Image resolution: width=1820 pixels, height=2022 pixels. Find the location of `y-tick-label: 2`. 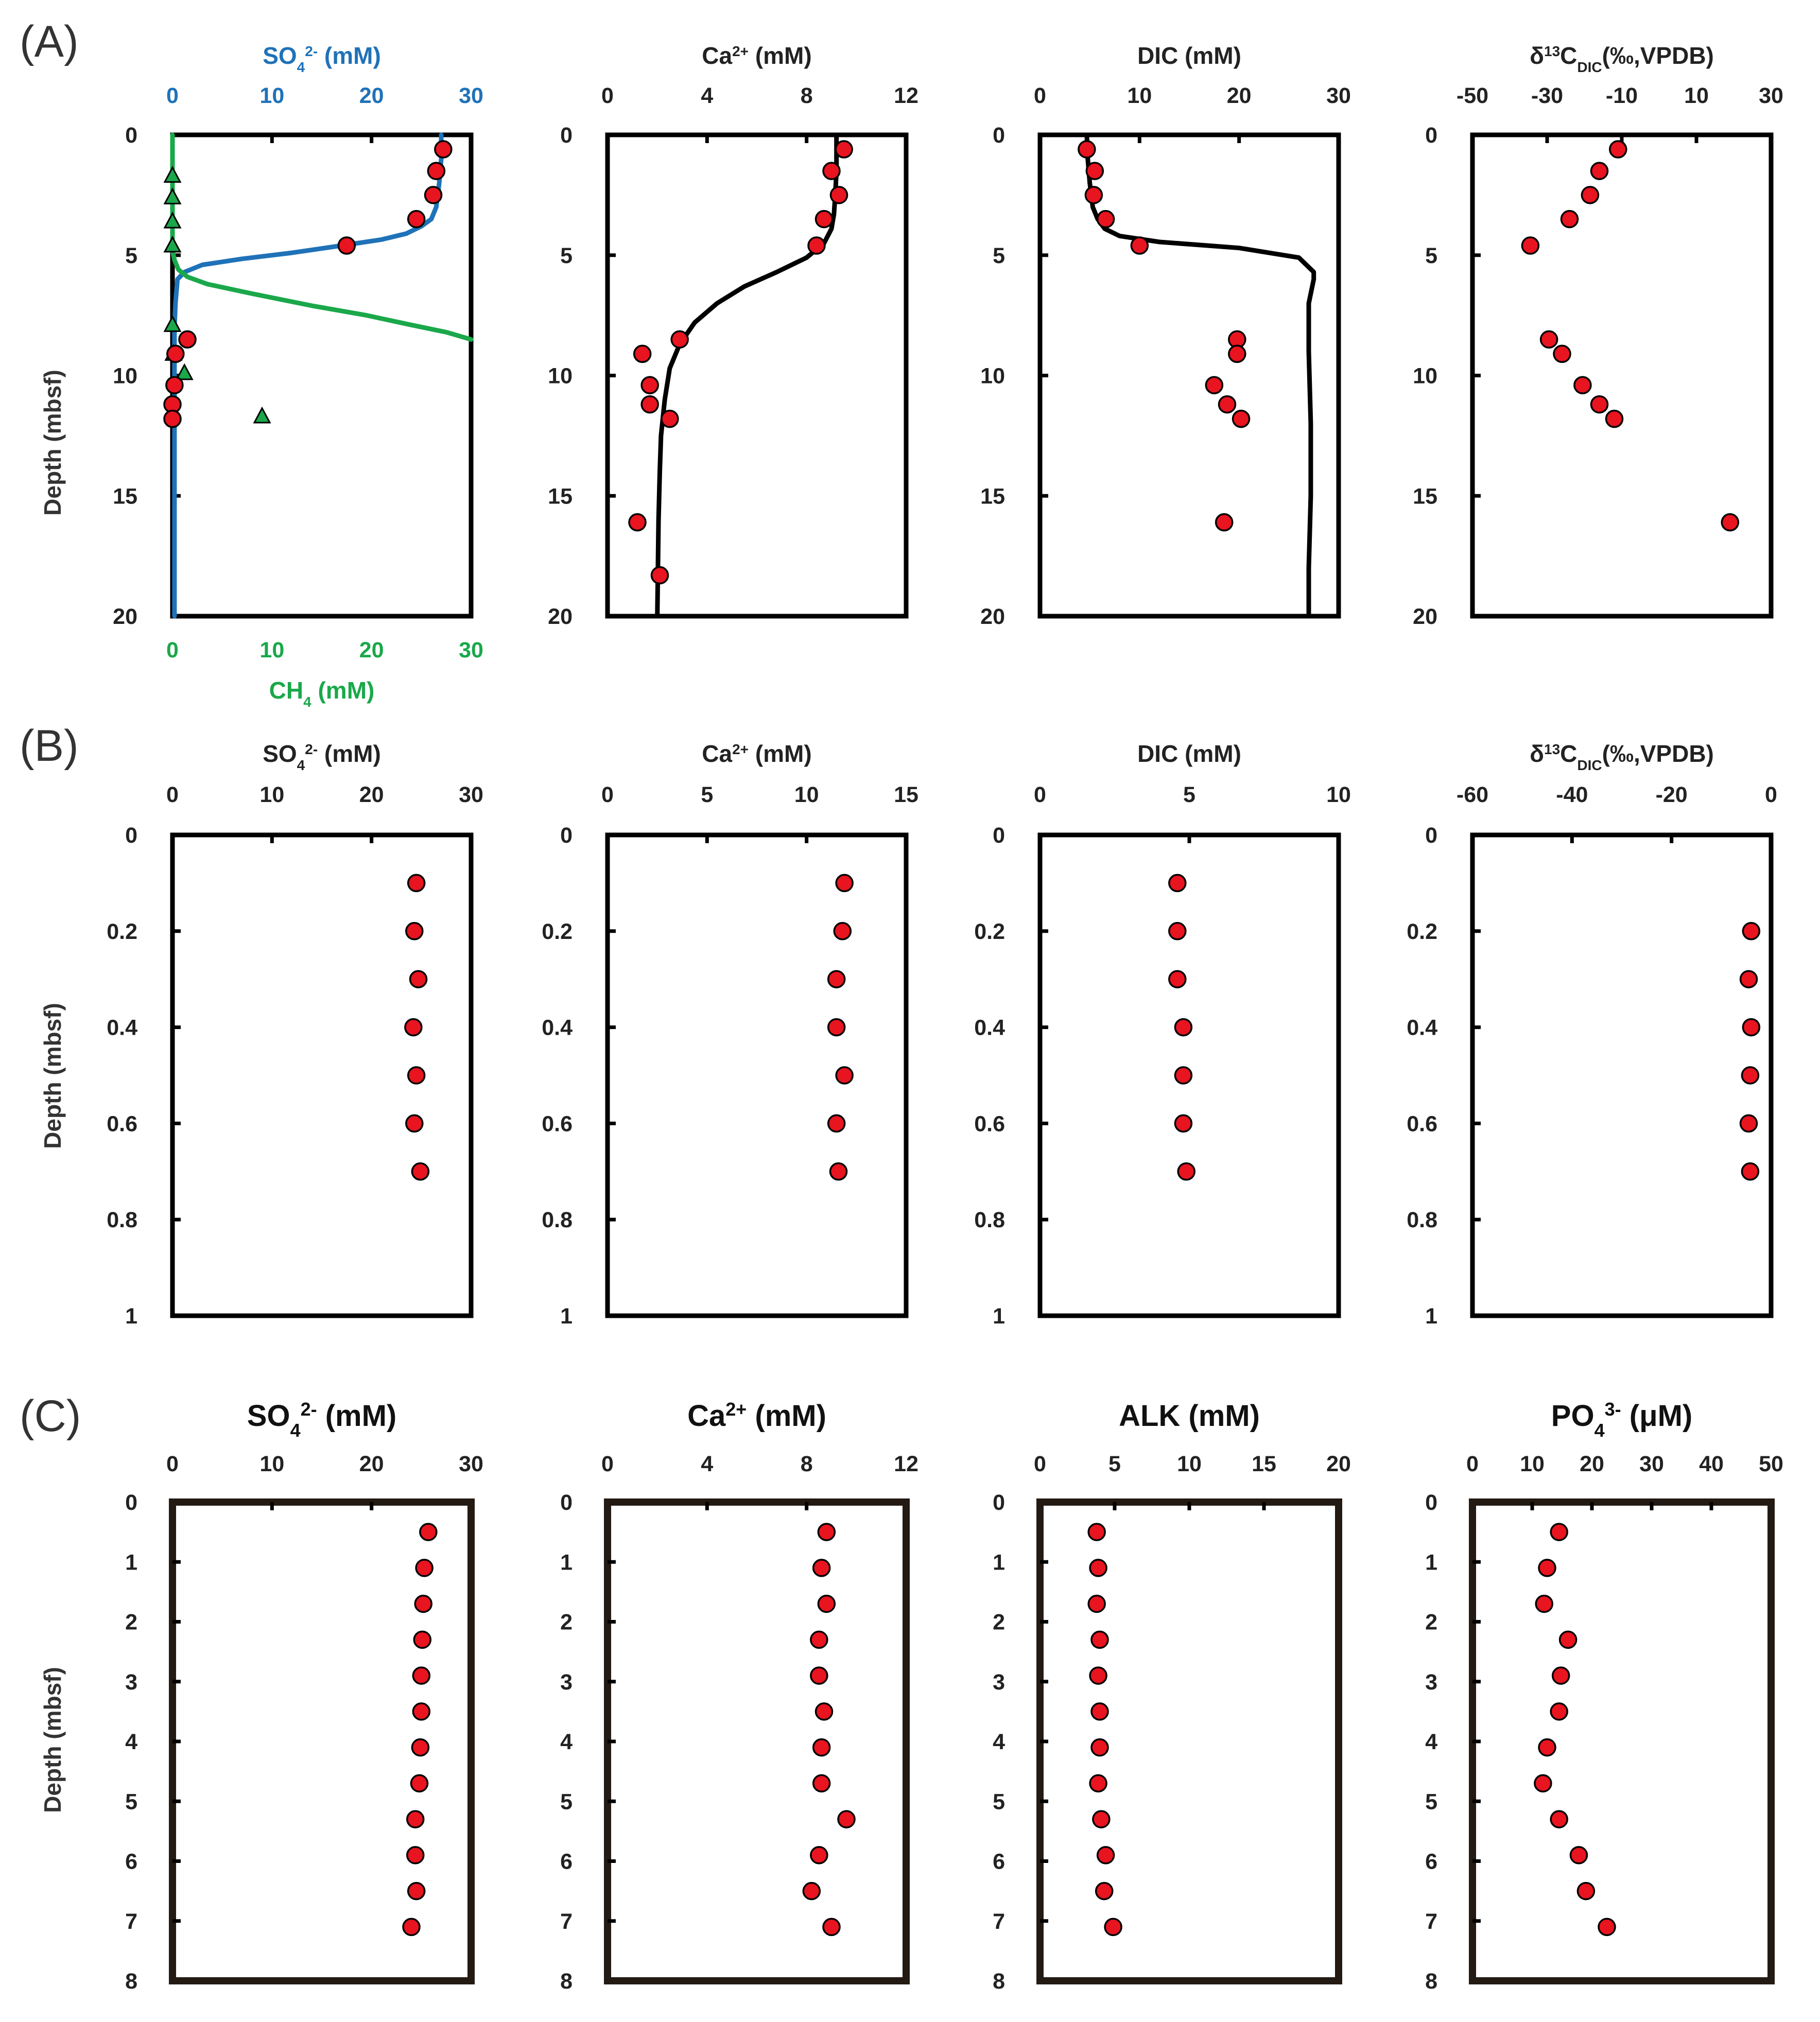

y-tick-label: 2 is located at coordinates (131, 1622).